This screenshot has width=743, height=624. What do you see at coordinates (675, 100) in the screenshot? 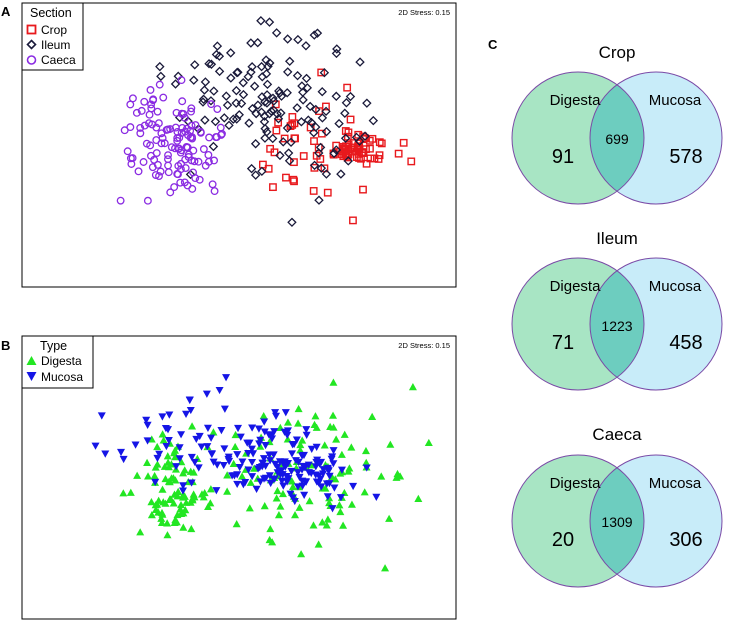
I see `venn-crop-mucosa-label: Mucosa` at bounding box center [675, 100].